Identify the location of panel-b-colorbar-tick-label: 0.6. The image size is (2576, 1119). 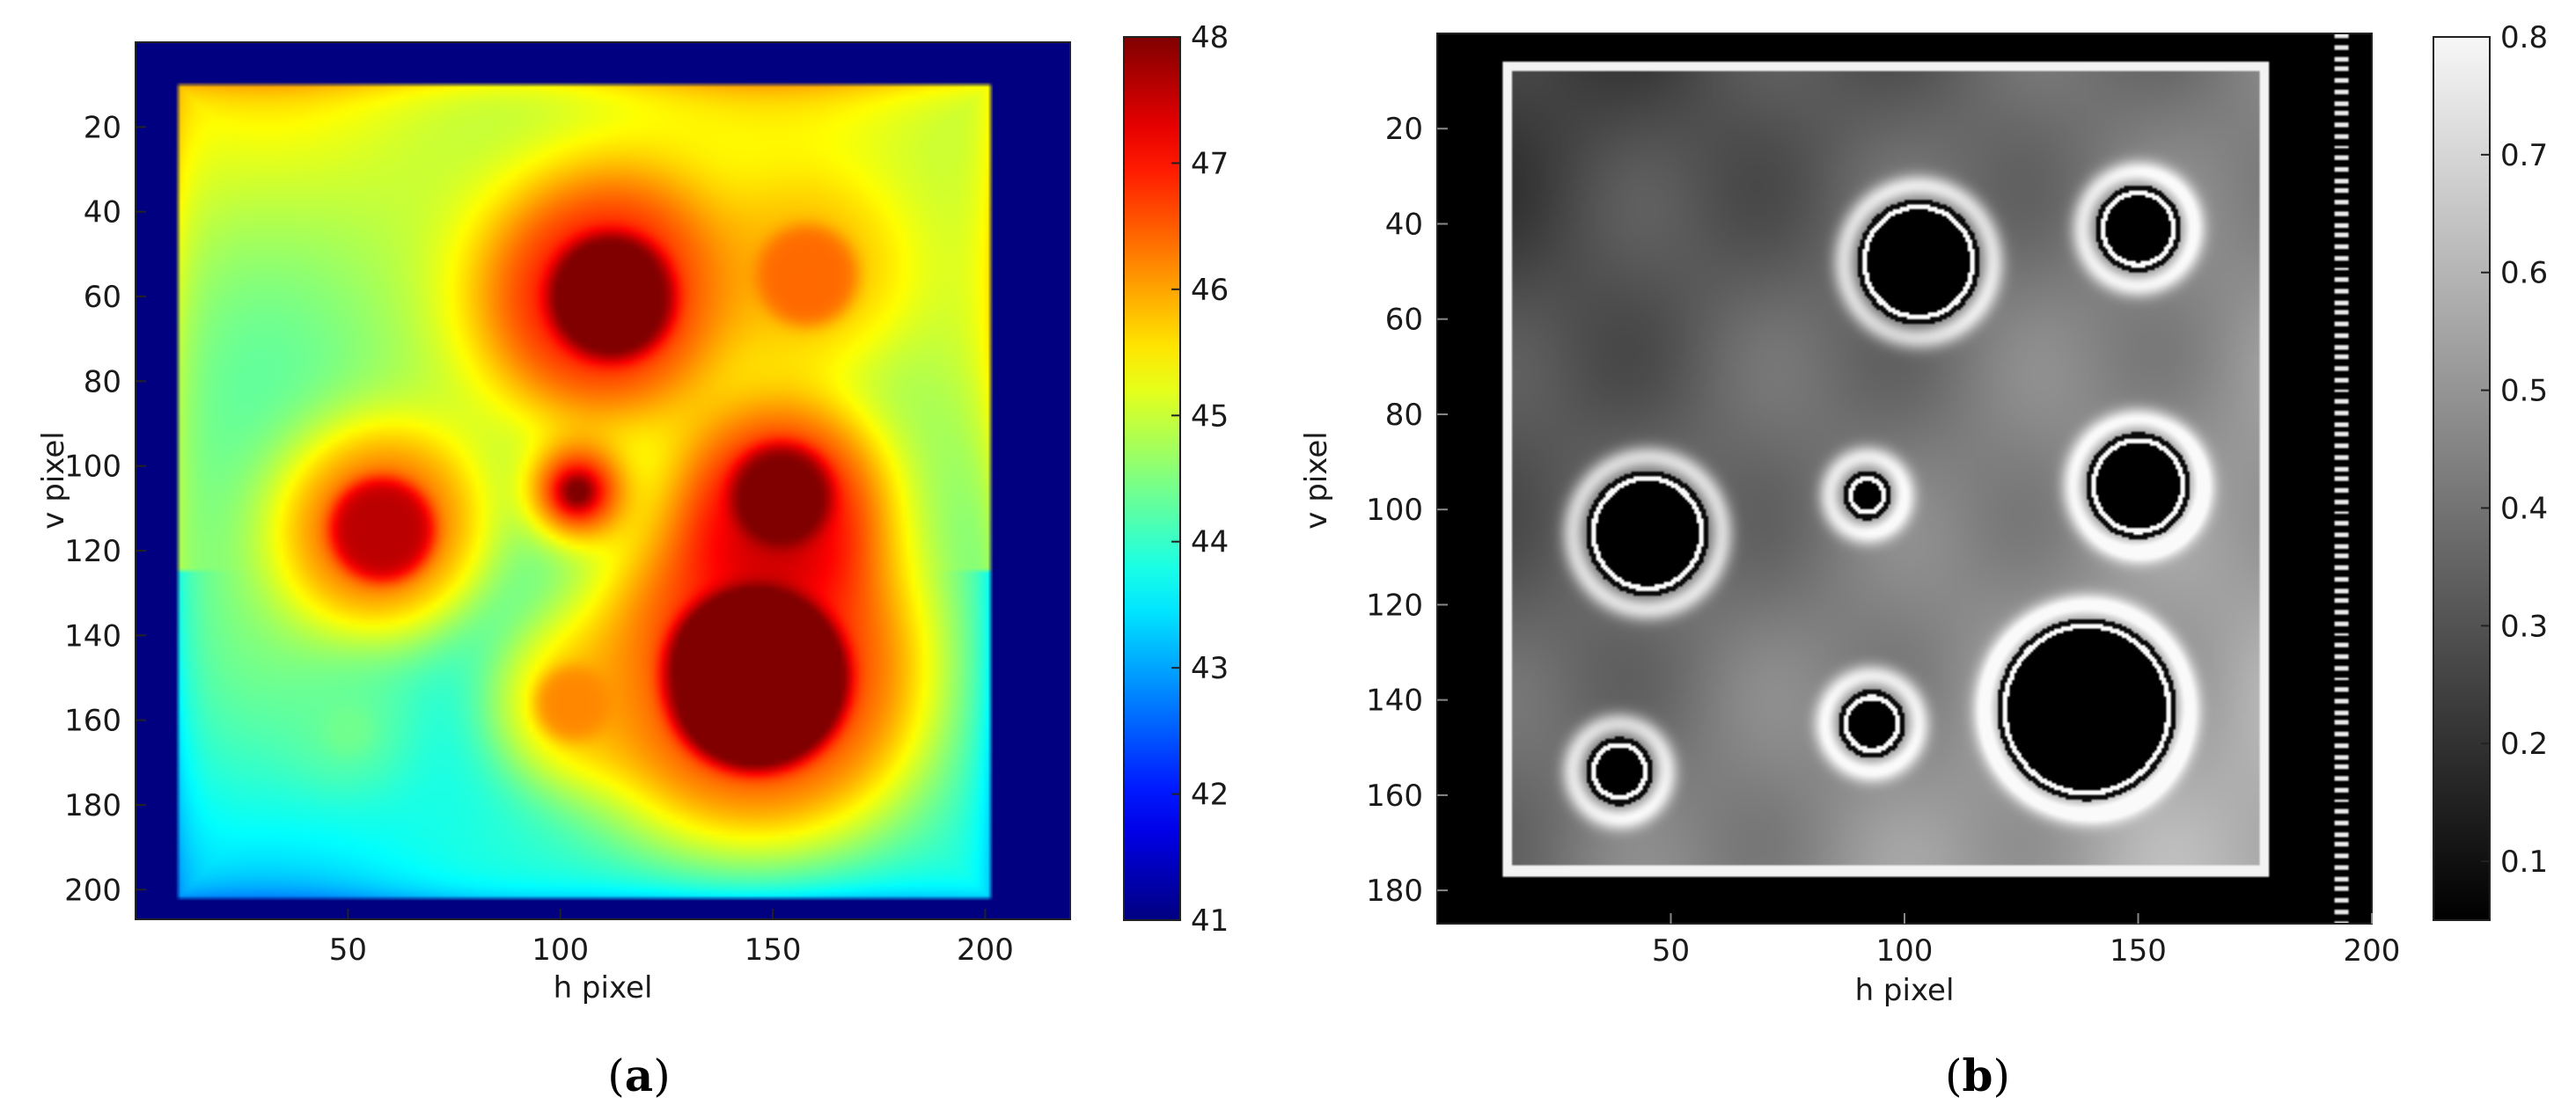
(2524, 273).